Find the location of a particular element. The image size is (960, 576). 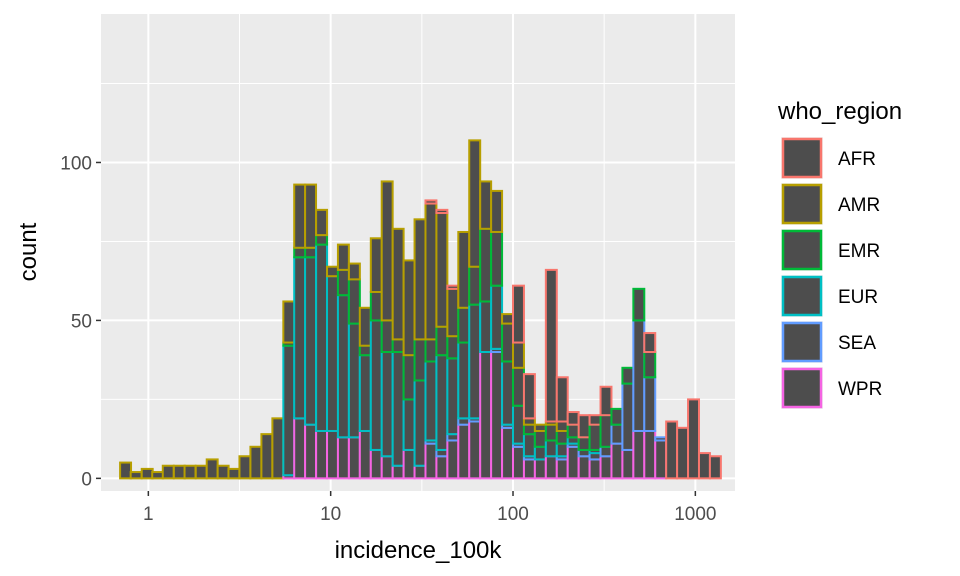

legend: who_region AFR AMR EMR EUR SEA WPR is located at coordinates (839, 253).